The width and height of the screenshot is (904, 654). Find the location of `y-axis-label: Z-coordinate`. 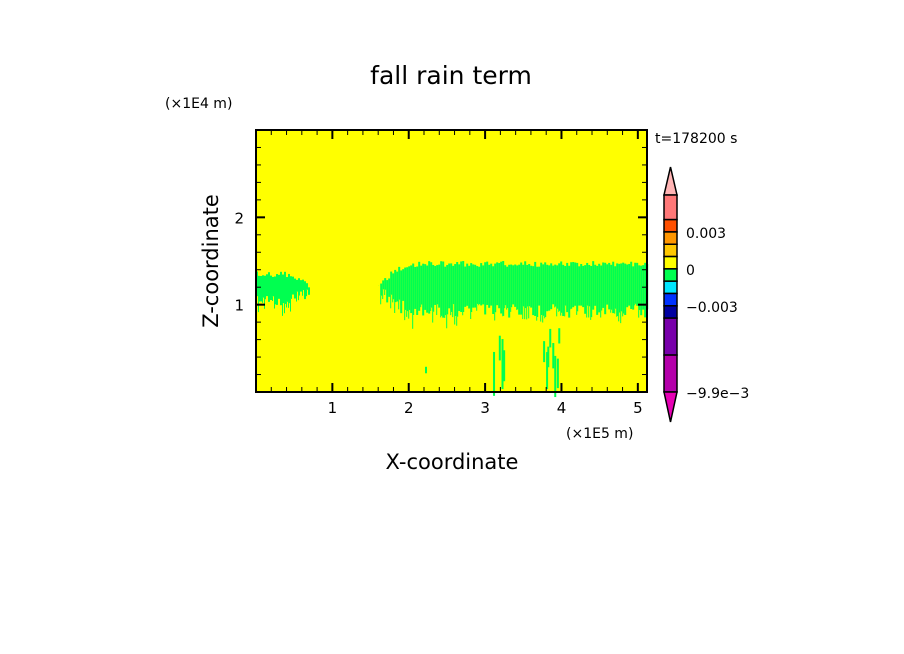

y-axis-label: Z-coordinate is located at coordinates (211, 261).